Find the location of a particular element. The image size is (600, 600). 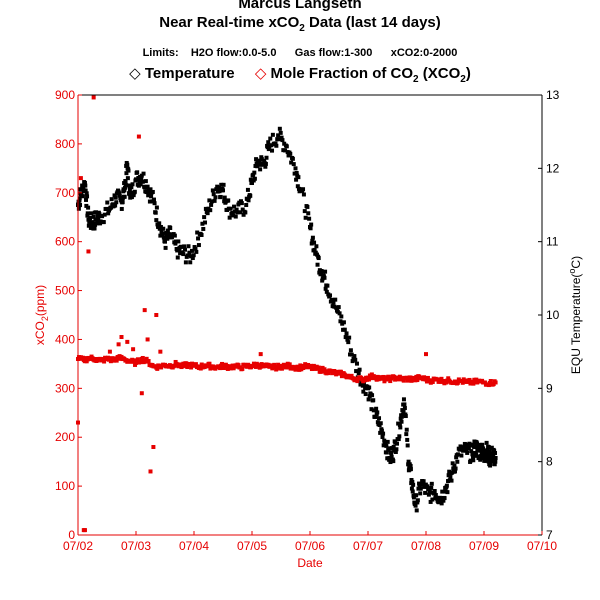

x-tick-label: 07/05 is located at coordinates (252, 546).